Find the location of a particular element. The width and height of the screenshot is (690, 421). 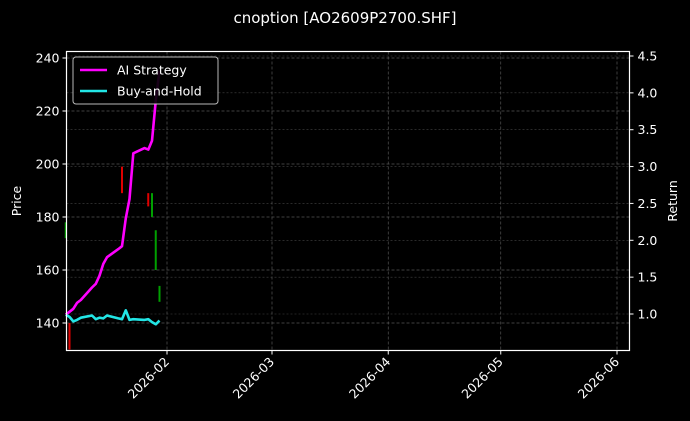

legend-label: AI Strategy is located at coordinates (152, 70).